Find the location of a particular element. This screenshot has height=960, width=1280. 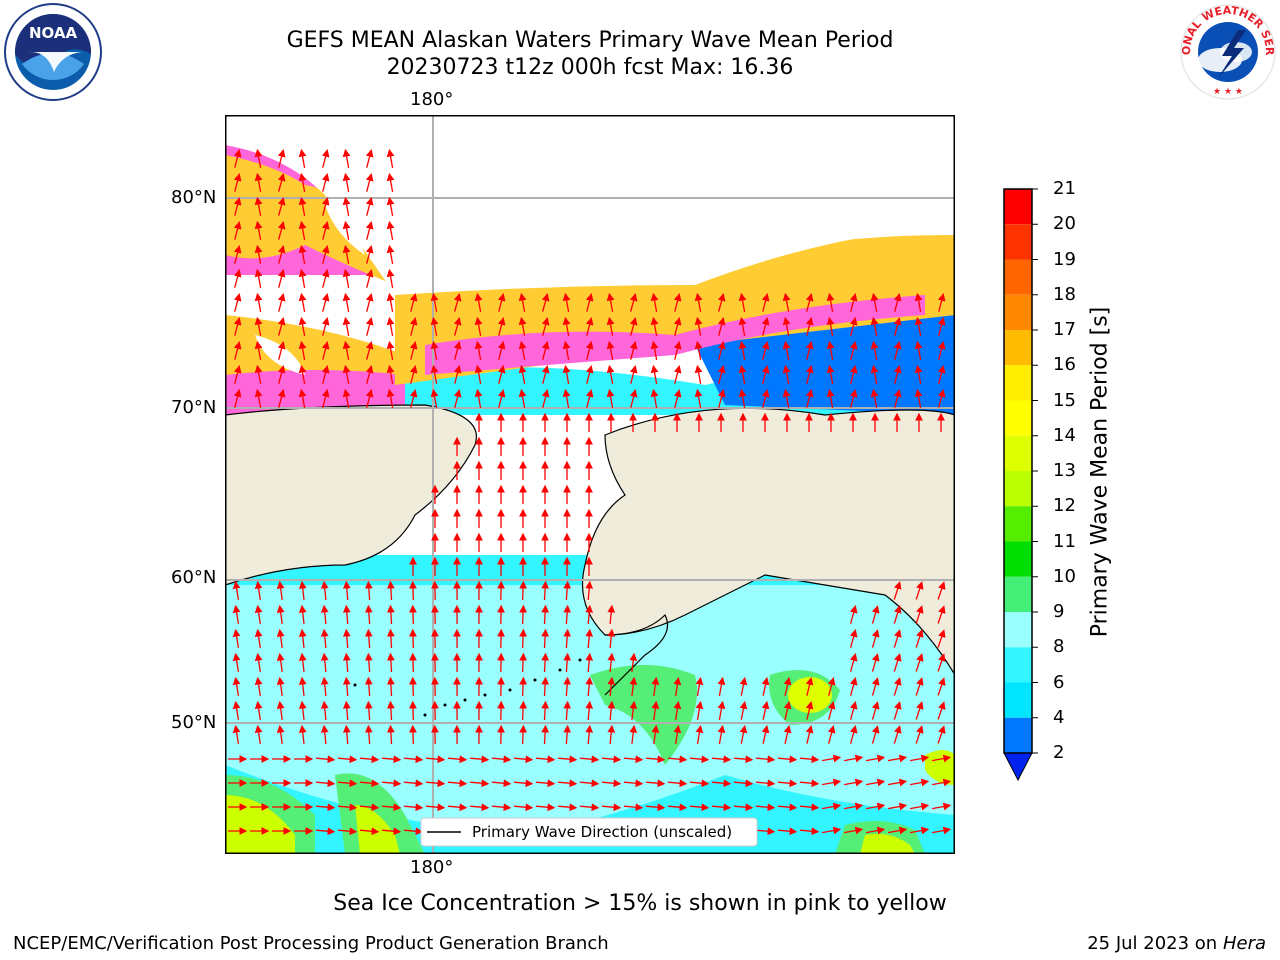

colorbar-tick-label: 18 is located at coordinates (1064, 294).